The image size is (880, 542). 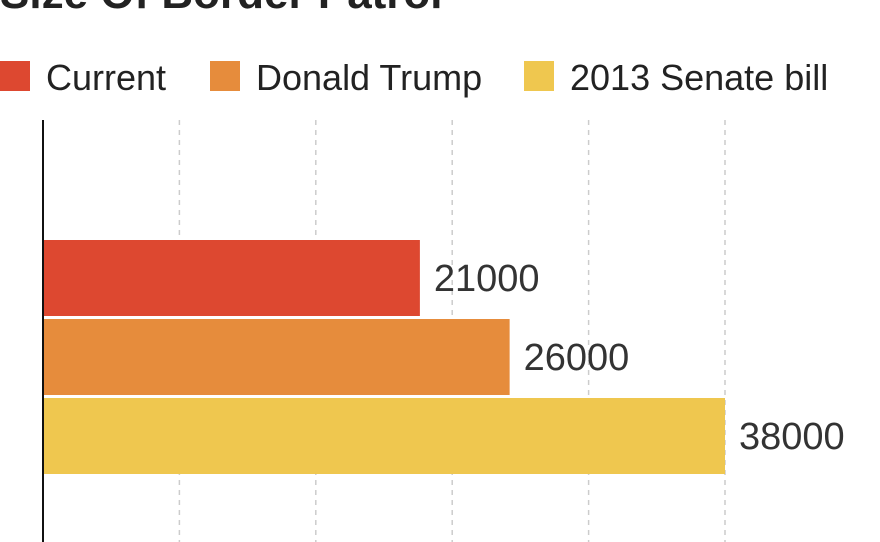 What do you see at coordinates (699, 77) in the screenshot?
I see `legend-label: 2013 Senate bill` at bounding box center [699, 77].